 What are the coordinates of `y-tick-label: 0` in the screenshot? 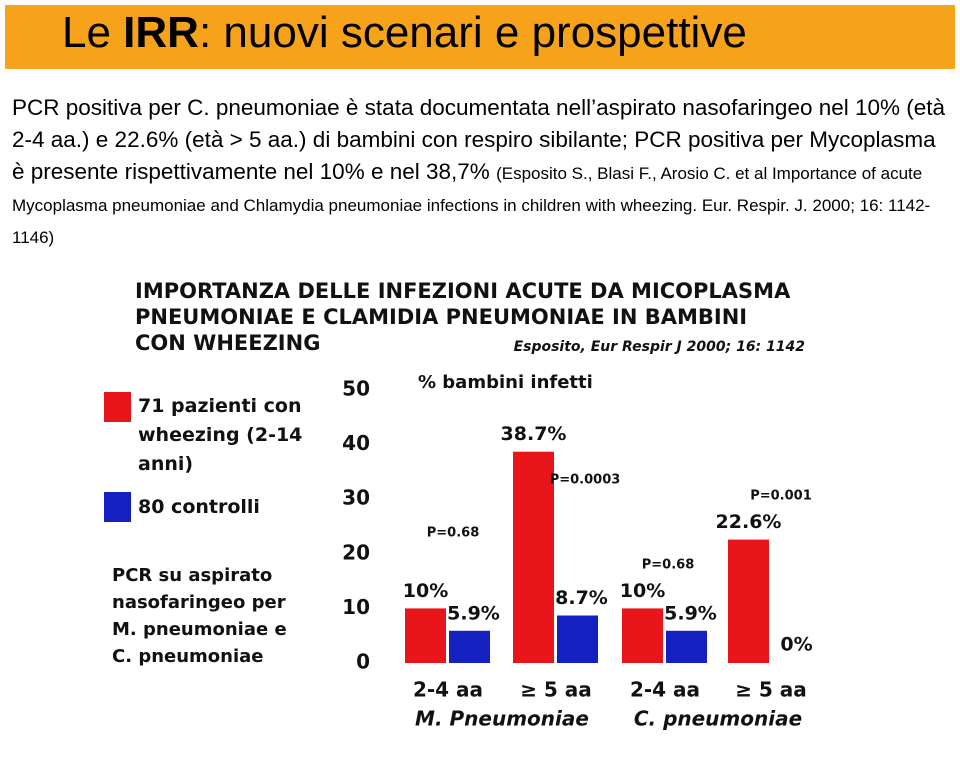 It's located at (363, 662).